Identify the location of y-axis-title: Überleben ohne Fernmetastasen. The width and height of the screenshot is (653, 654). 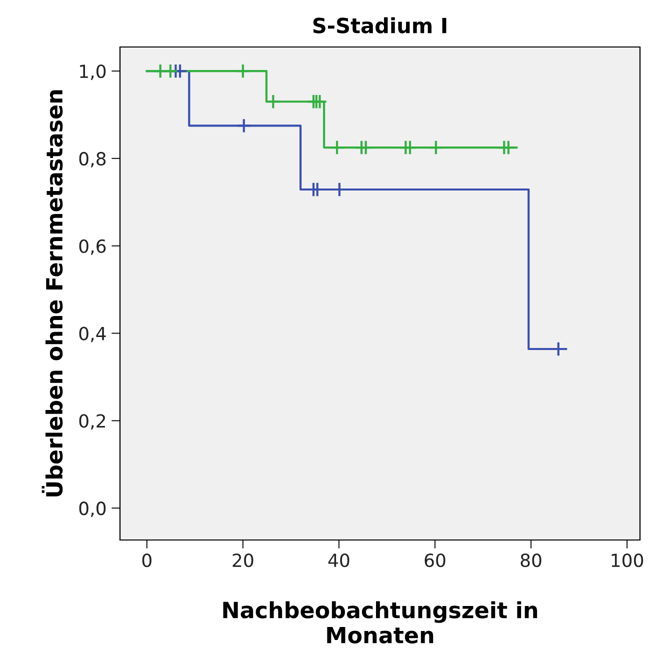
(52, 293).